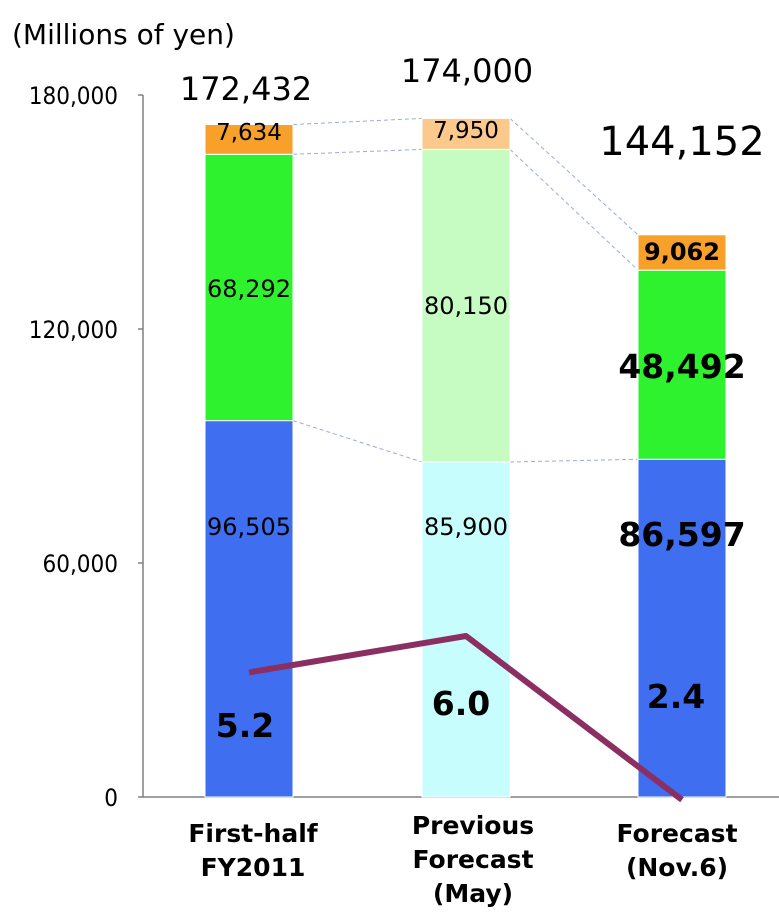  I want to click on total-label: 144,152, so click(681, 142).